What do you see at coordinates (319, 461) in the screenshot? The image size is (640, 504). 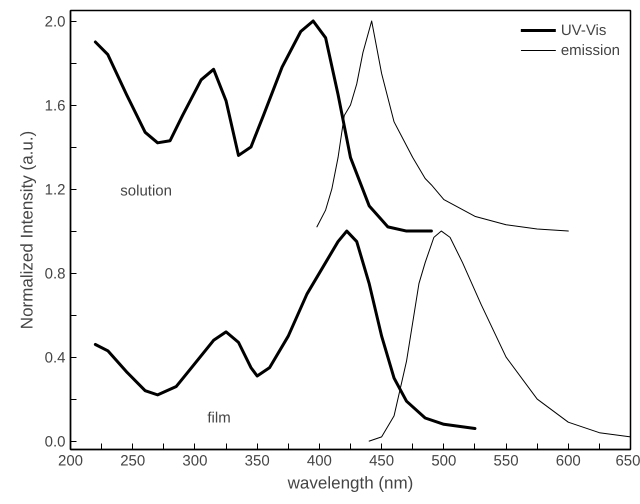 I see `x-tick-label: 400` at bounding box center [319, 461].